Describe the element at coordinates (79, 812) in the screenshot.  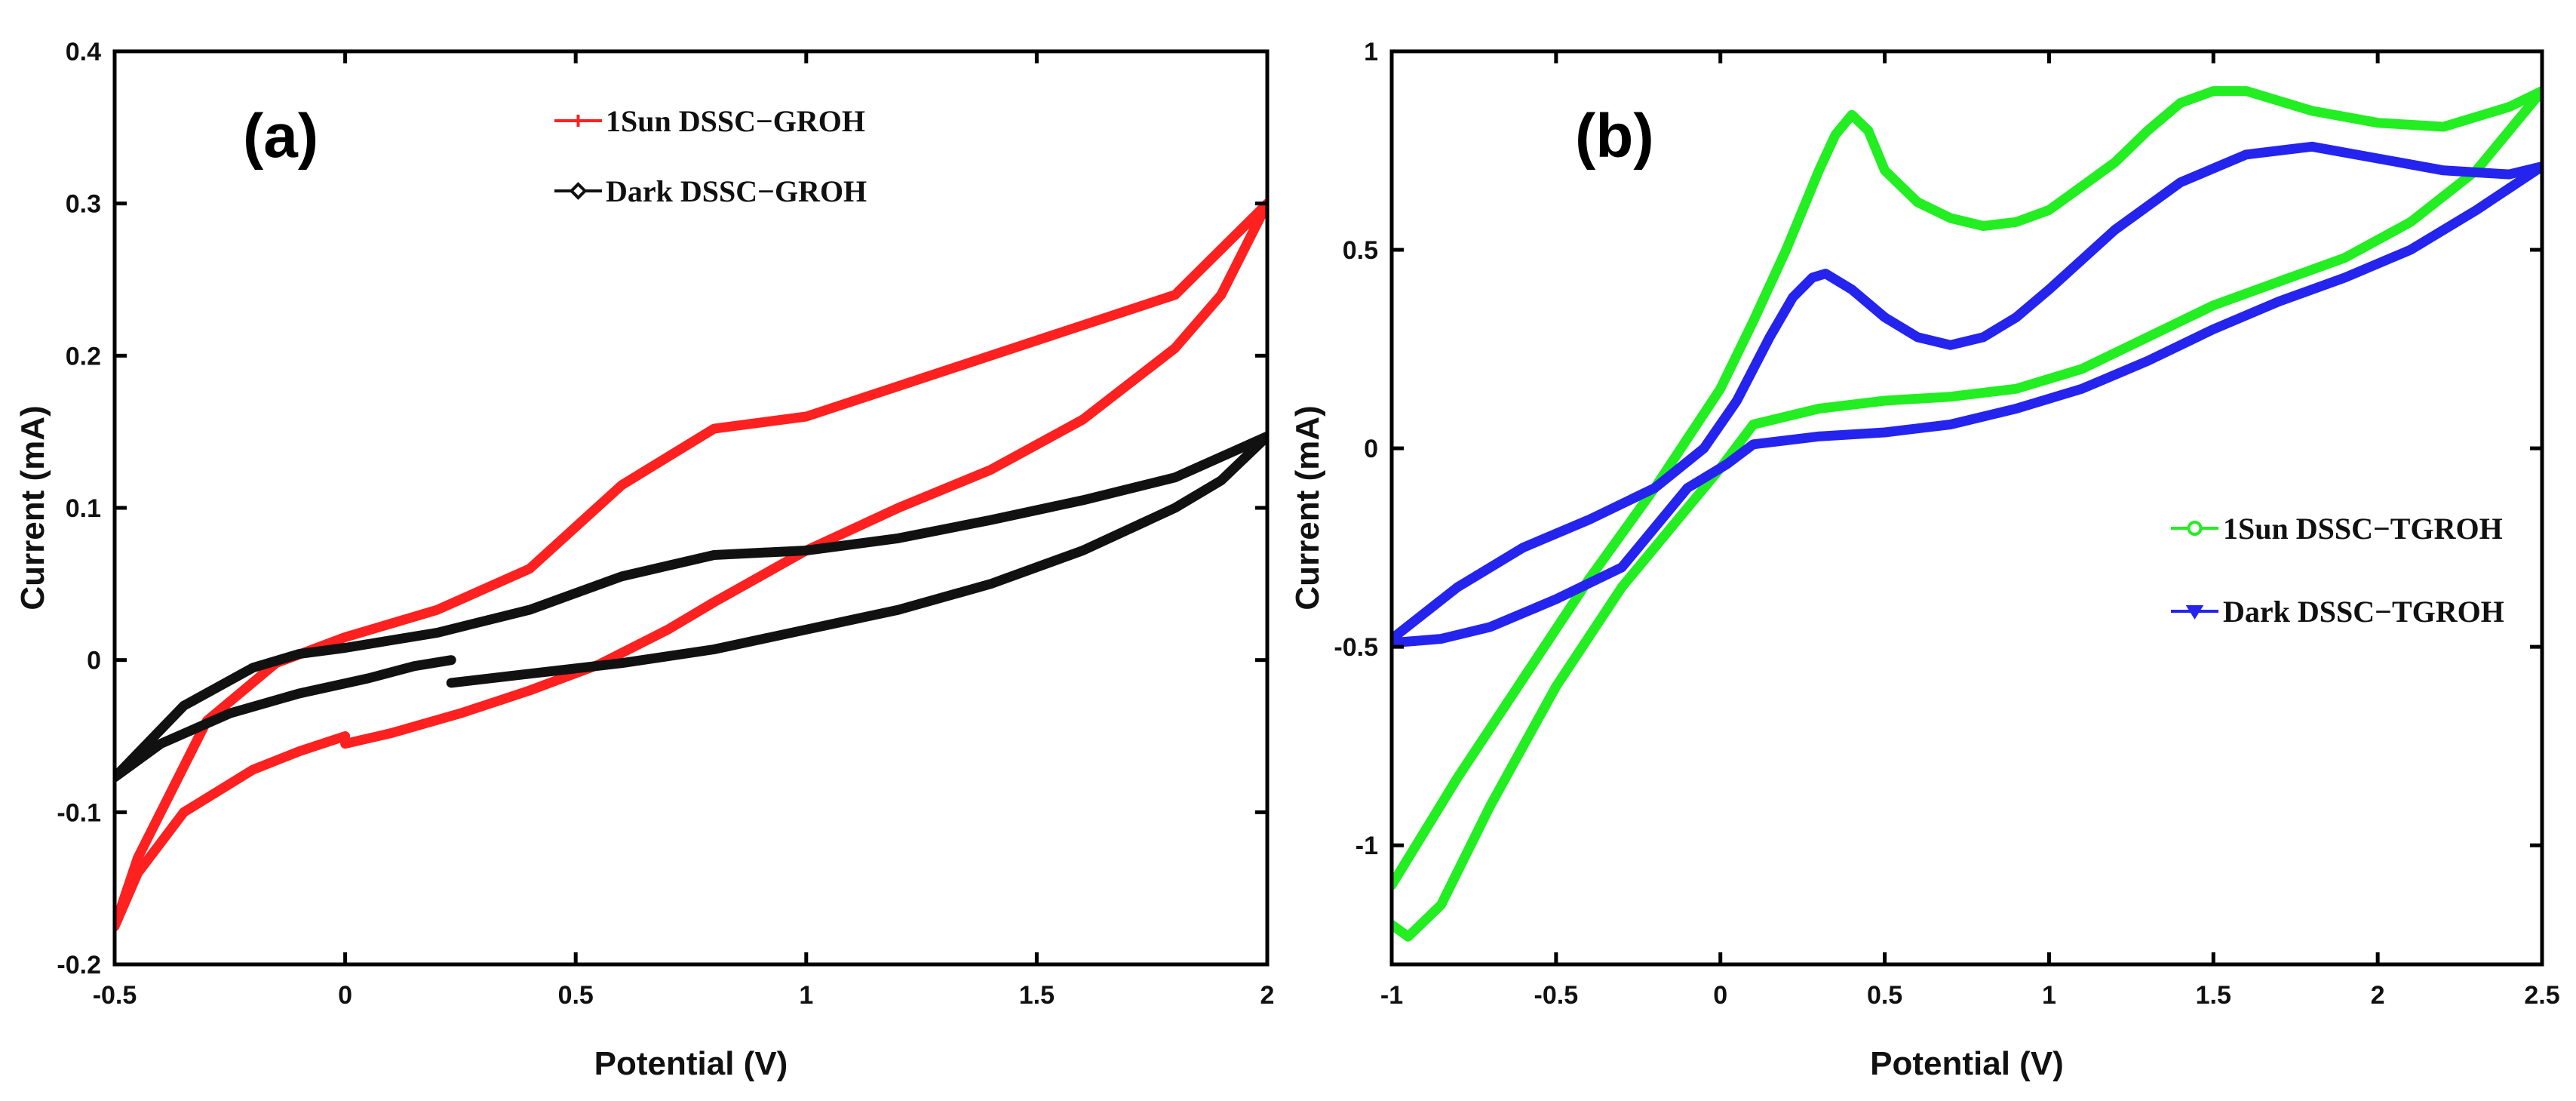
I see `y-tick-label: -0.1` at that location.